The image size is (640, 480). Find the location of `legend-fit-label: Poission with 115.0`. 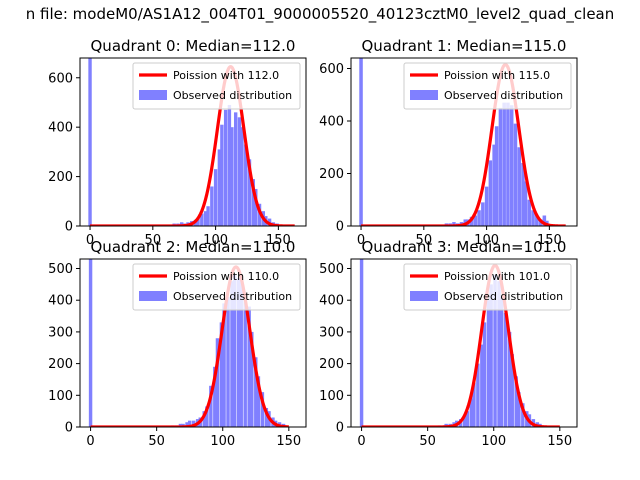

legend-fit-label: Poission with 115.0 is located at coordinates (497, 75).